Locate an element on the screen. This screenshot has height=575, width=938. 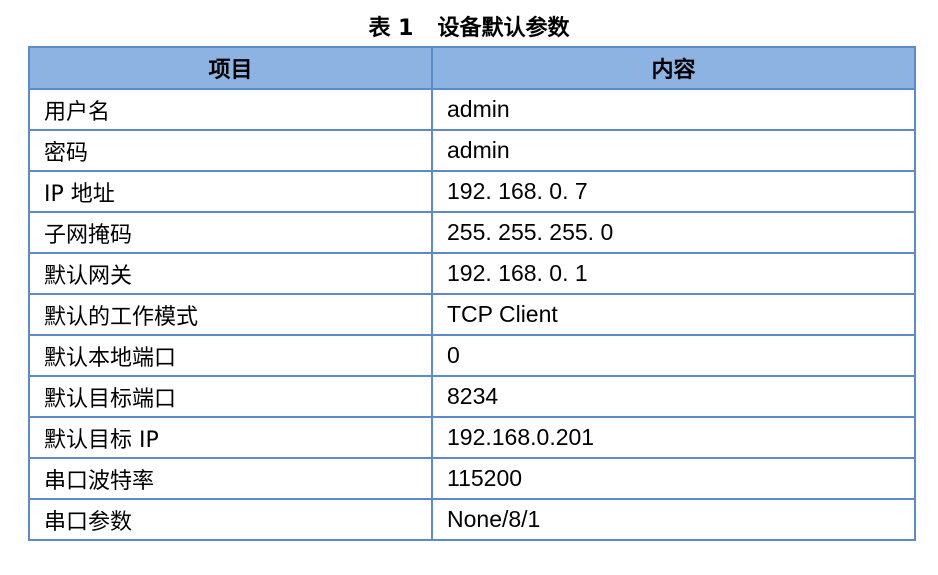
caption-title: 设备默认参数 is located at coordinates (503, 28).